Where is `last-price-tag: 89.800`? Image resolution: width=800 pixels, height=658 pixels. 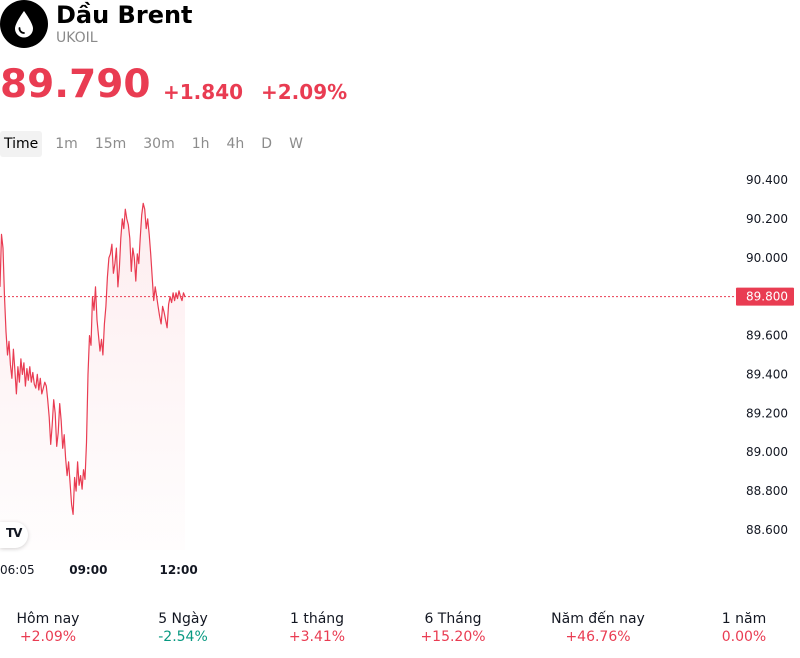
last-price-tag: 89.800 is located at coordinates (765, 296).